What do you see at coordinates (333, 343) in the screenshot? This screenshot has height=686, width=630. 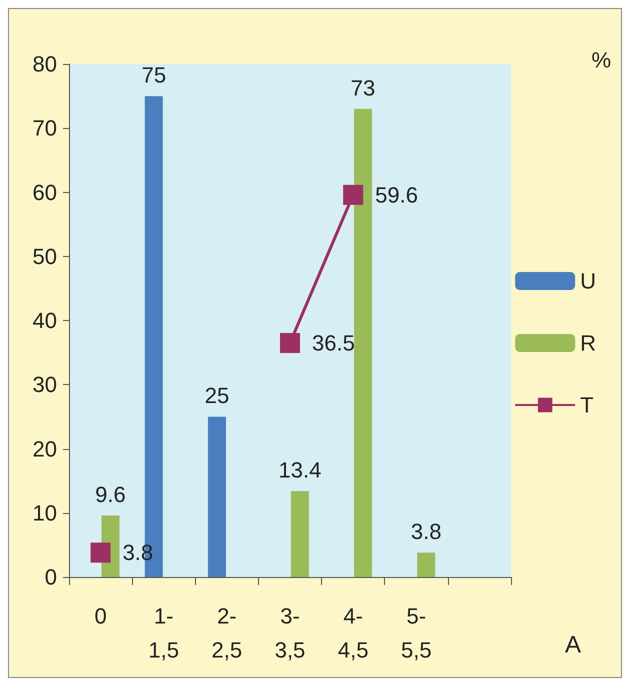 I see `data-label: 36.5` at bounding box center [333, 343].